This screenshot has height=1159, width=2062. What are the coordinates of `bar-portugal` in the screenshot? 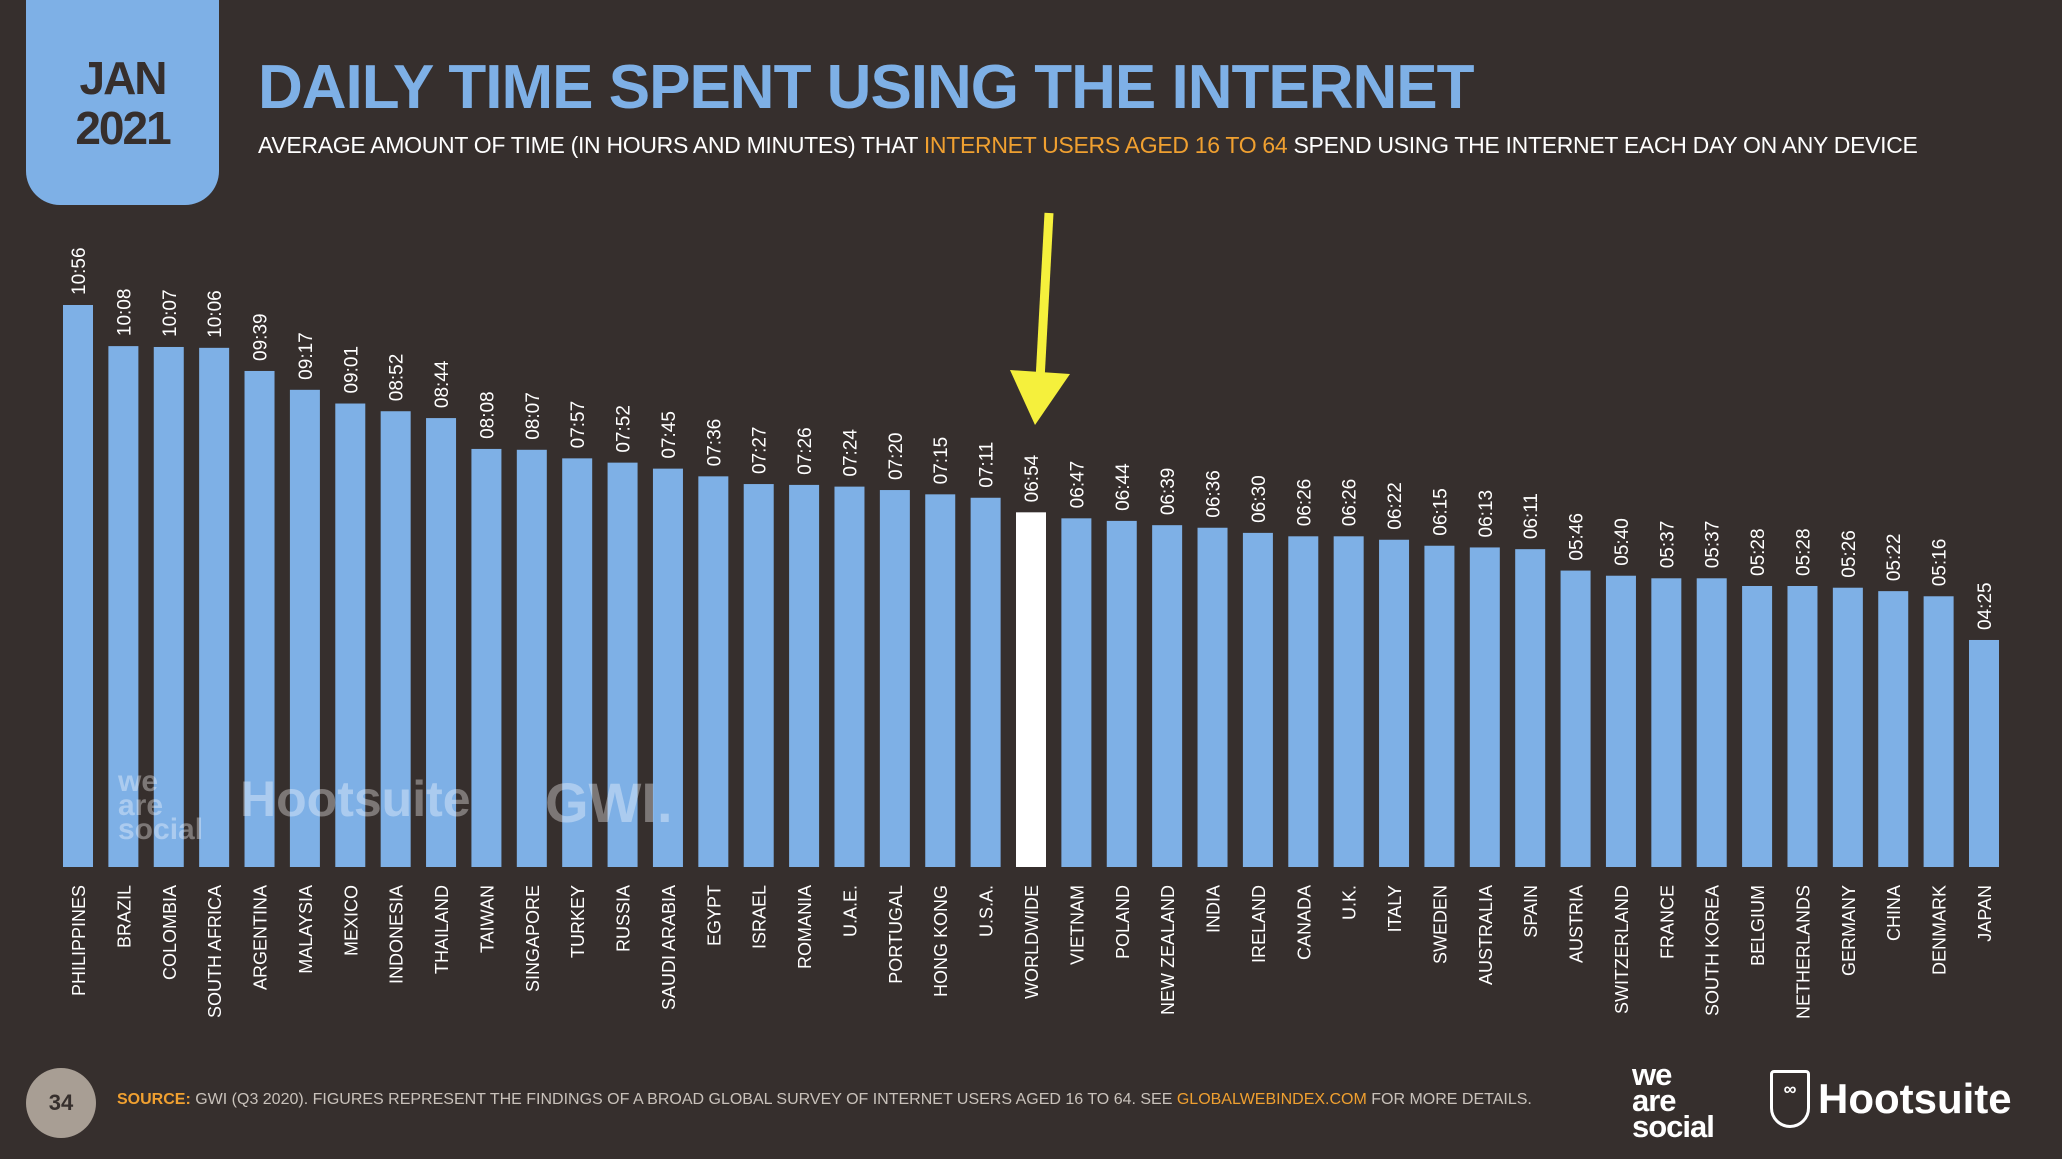 It's located at (894, 678).